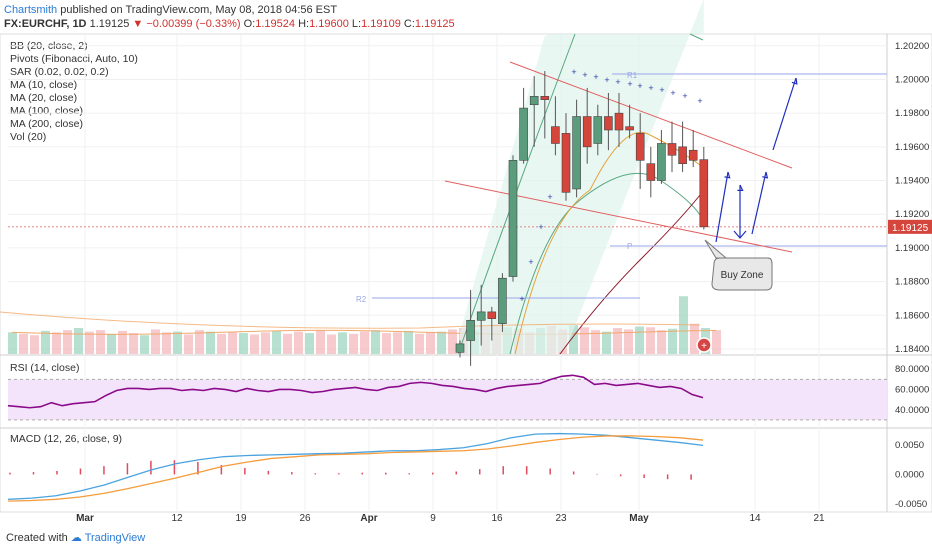 The image size is (932, 550). Describe the element at coordinates (361, 299) in the screenshot. I see `pivot-r2-label: R2` at that location.